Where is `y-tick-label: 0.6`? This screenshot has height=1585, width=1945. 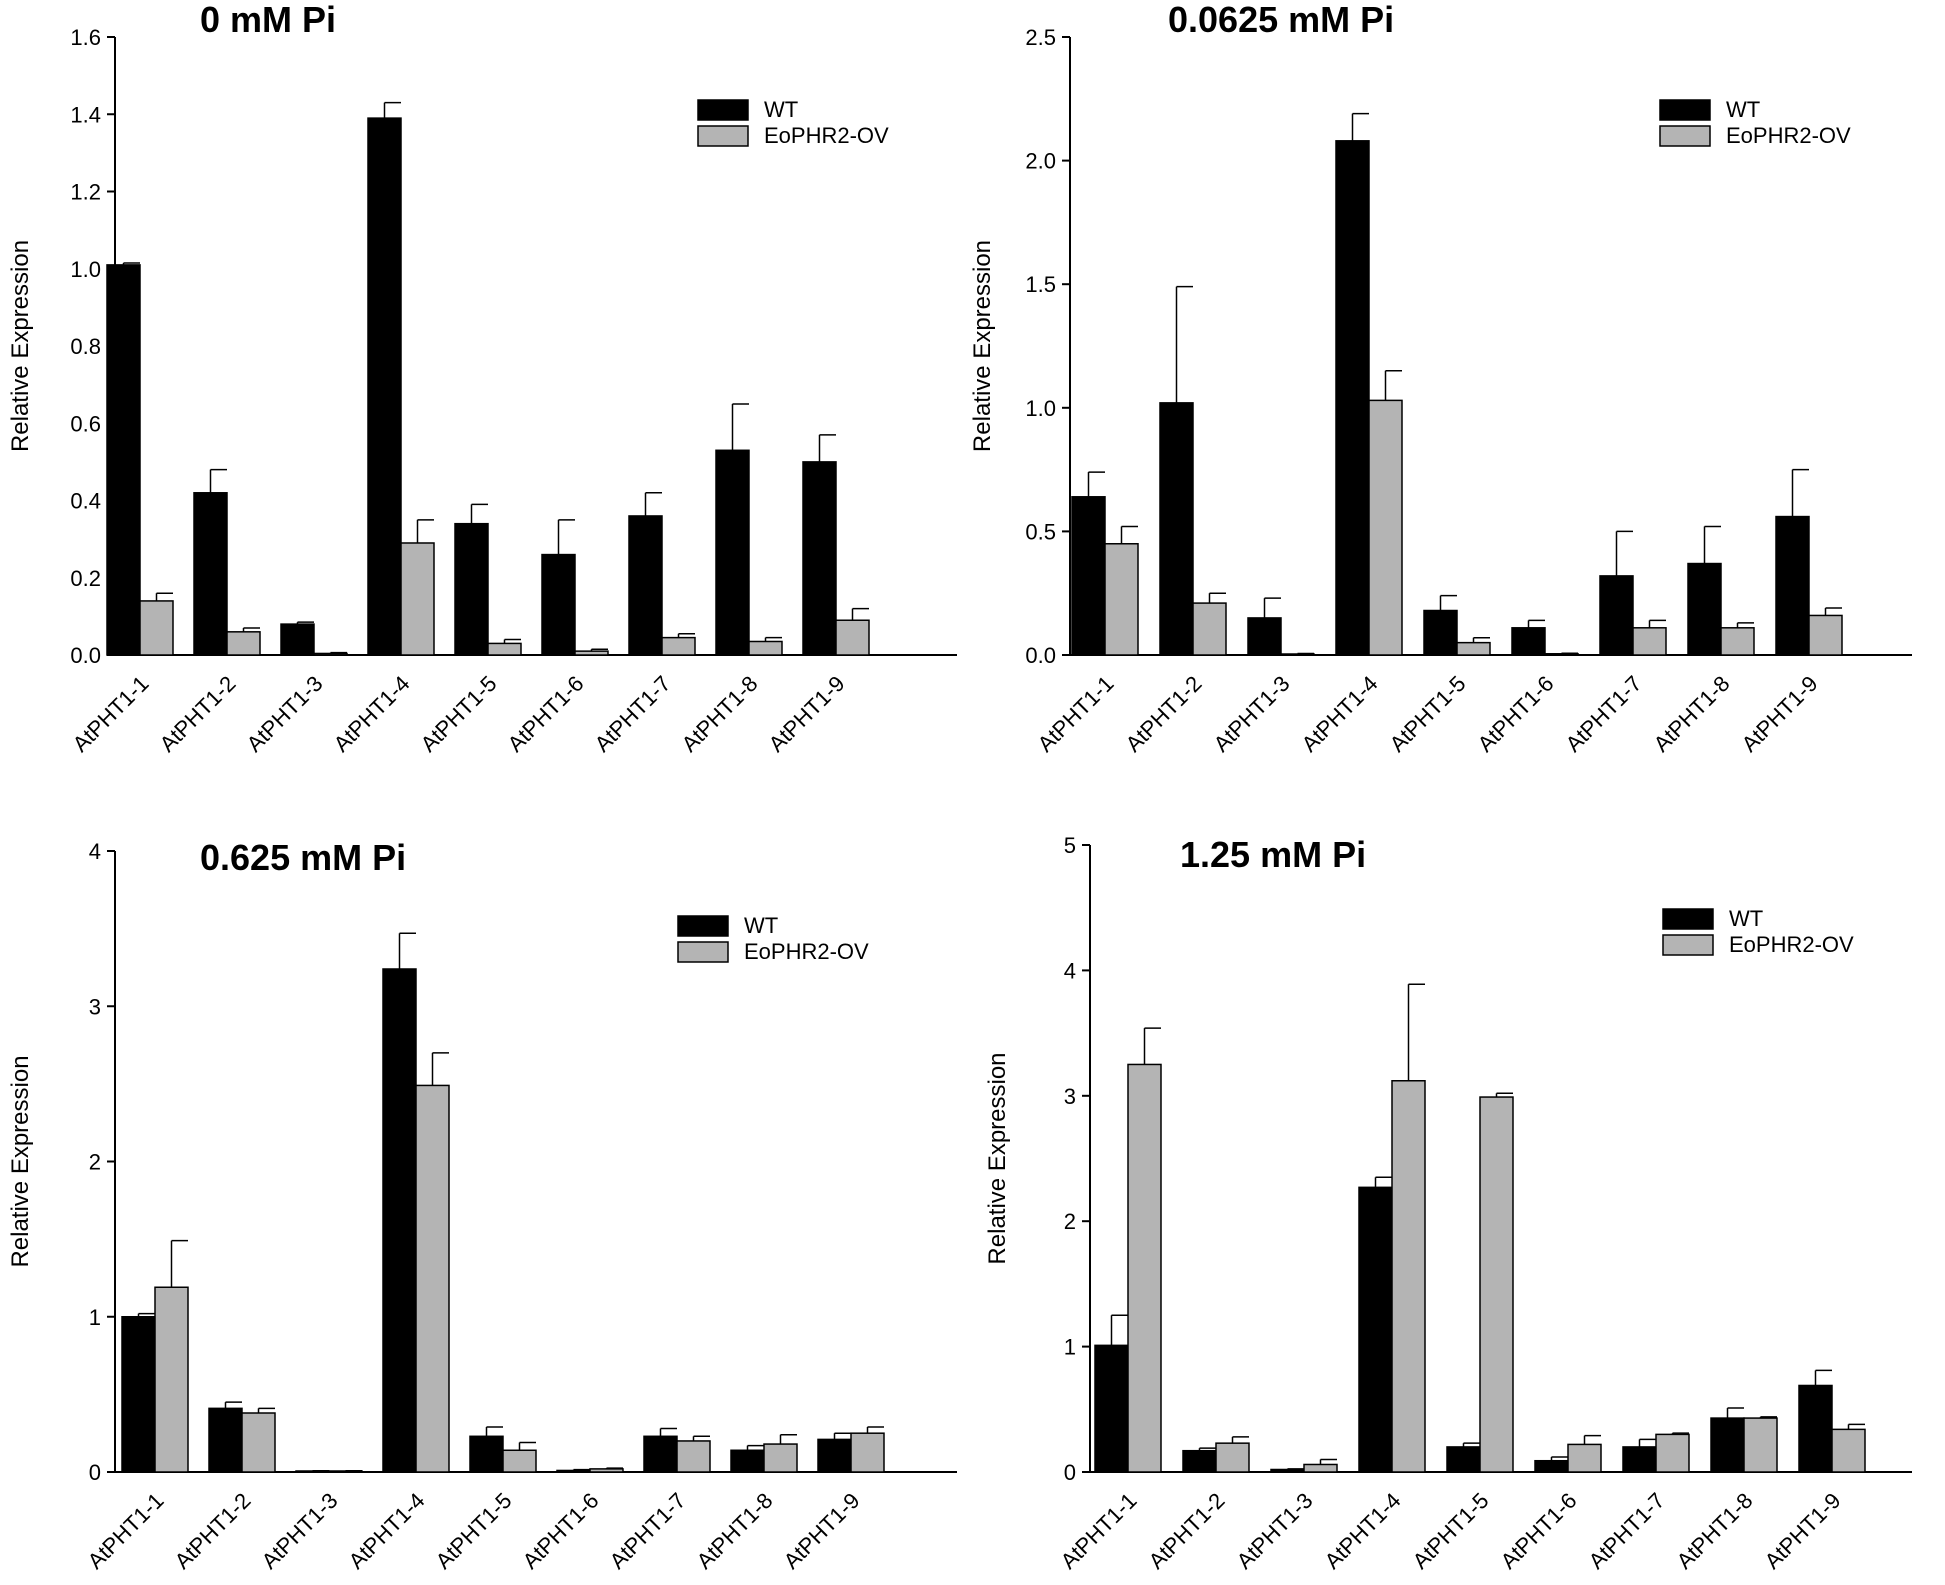
y-tick-label: 0.6 is located at coordinates (85, 423).